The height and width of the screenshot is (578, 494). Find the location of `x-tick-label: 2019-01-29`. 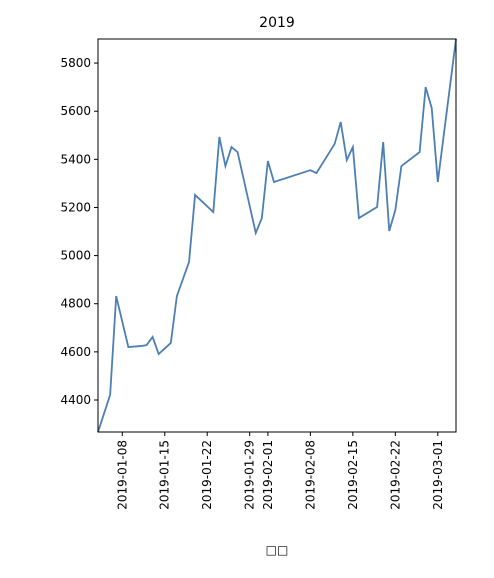

x-tick-label: 2019-01-29 is located at coordinates (250, 475).